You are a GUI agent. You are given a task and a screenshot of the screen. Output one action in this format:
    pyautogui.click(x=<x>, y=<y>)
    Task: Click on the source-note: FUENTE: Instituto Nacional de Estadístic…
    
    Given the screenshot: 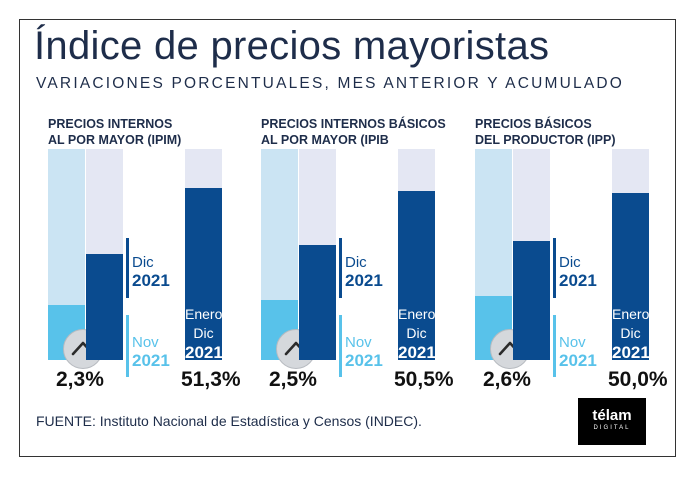 What is the action you would take?
    pyautogui.click(x=229, y=421)
    